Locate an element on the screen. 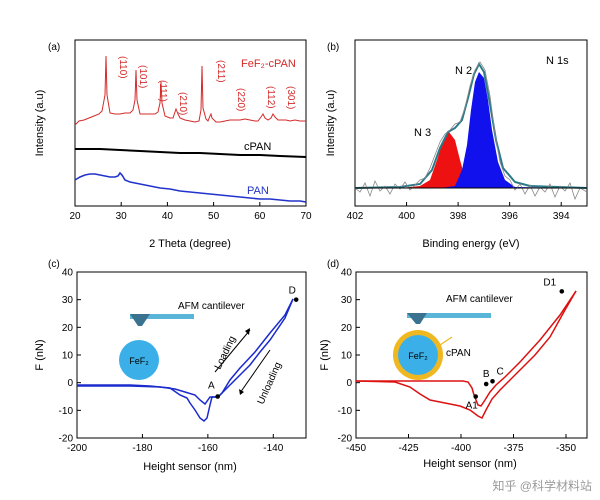  point-label-d: D is located at coordinates (292, 291).